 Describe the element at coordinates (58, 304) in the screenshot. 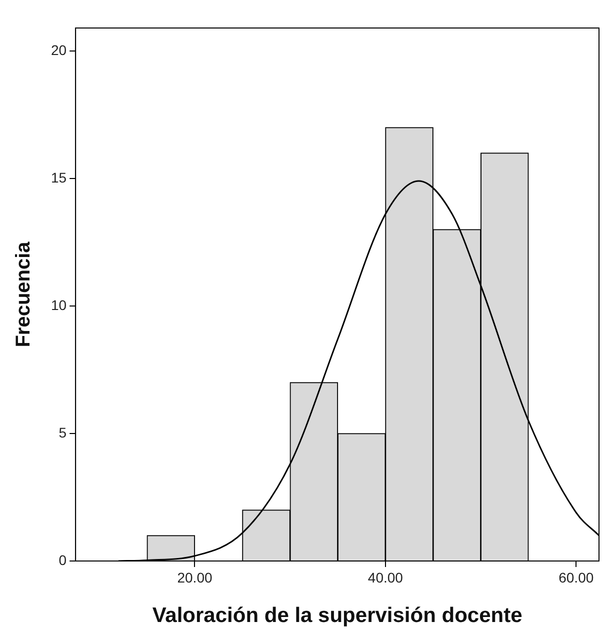

I see `y-tick-label: 10` at that location.